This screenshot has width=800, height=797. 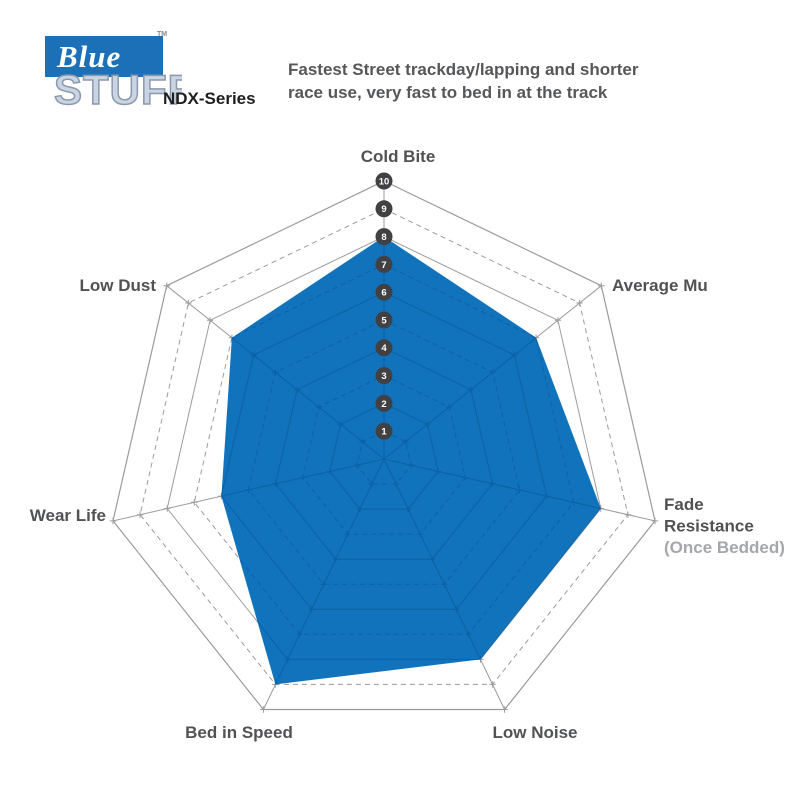 I want to click on scale-number: 9, so click(x=383, y=209).